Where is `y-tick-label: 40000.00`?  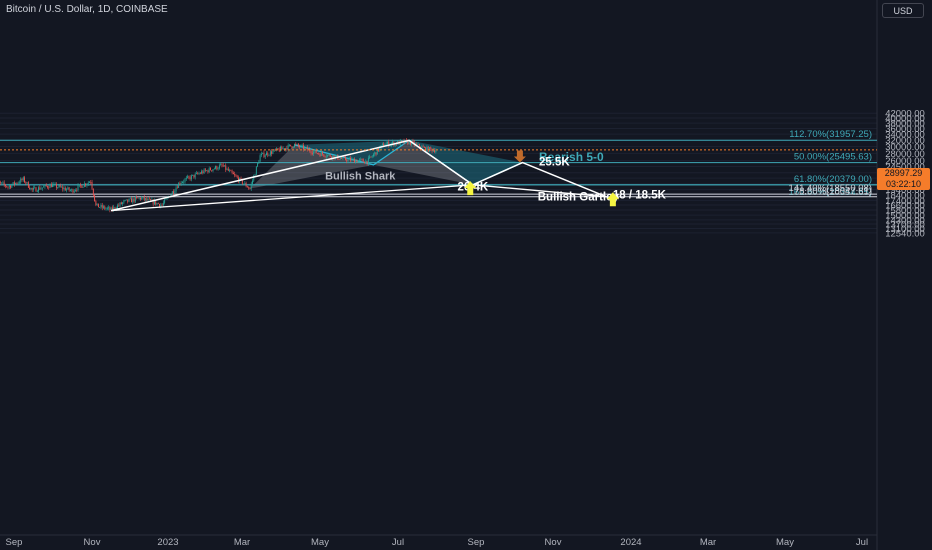 y-tick-label: 40000.00 is located at coordinates (905, 119).